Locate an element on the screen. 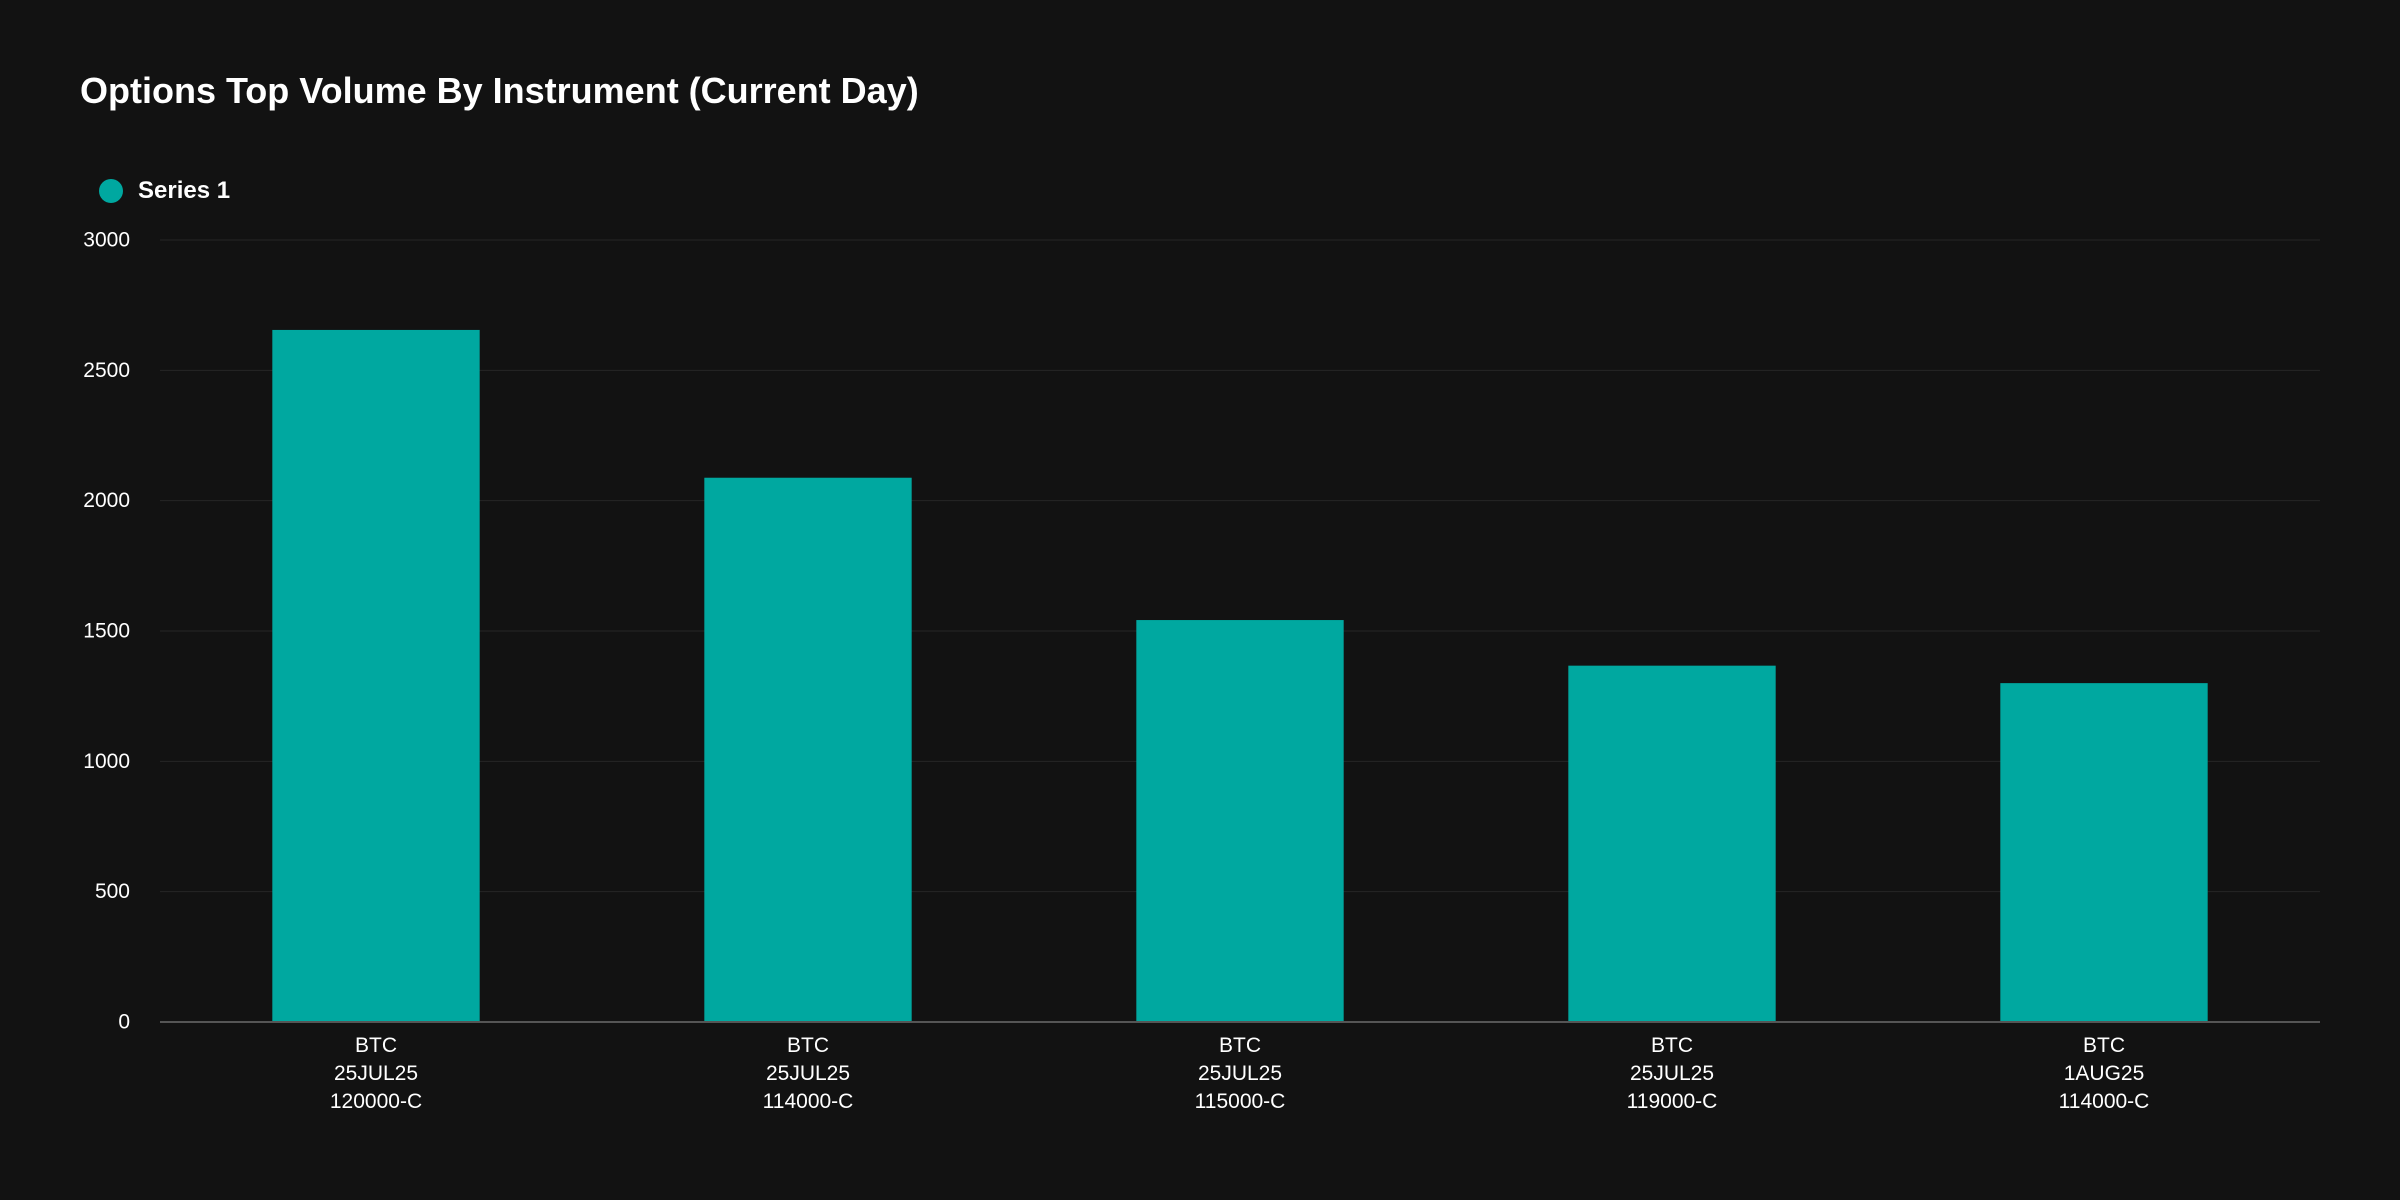 This screenshot has width=2400, height=1200. x-tick-label: BTC 1AUG25 114000-C is located at coordinates (2104, 1073).